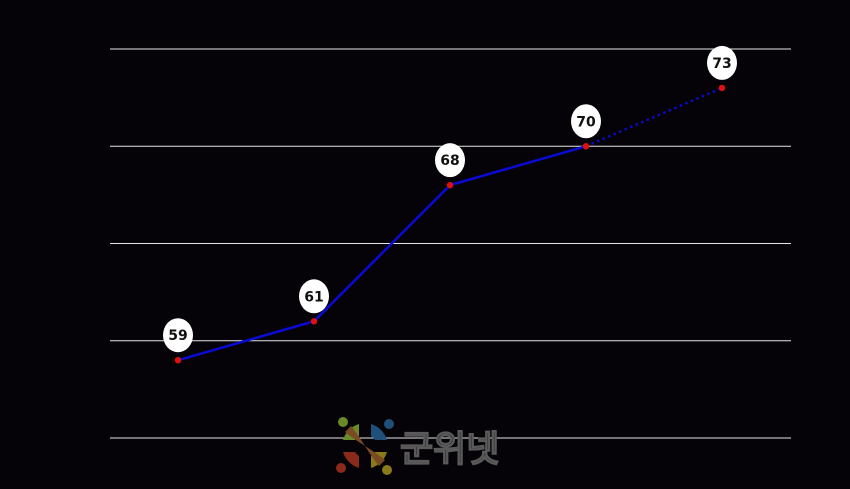  I want to click on data-label-text: 68, so click(449, 161).